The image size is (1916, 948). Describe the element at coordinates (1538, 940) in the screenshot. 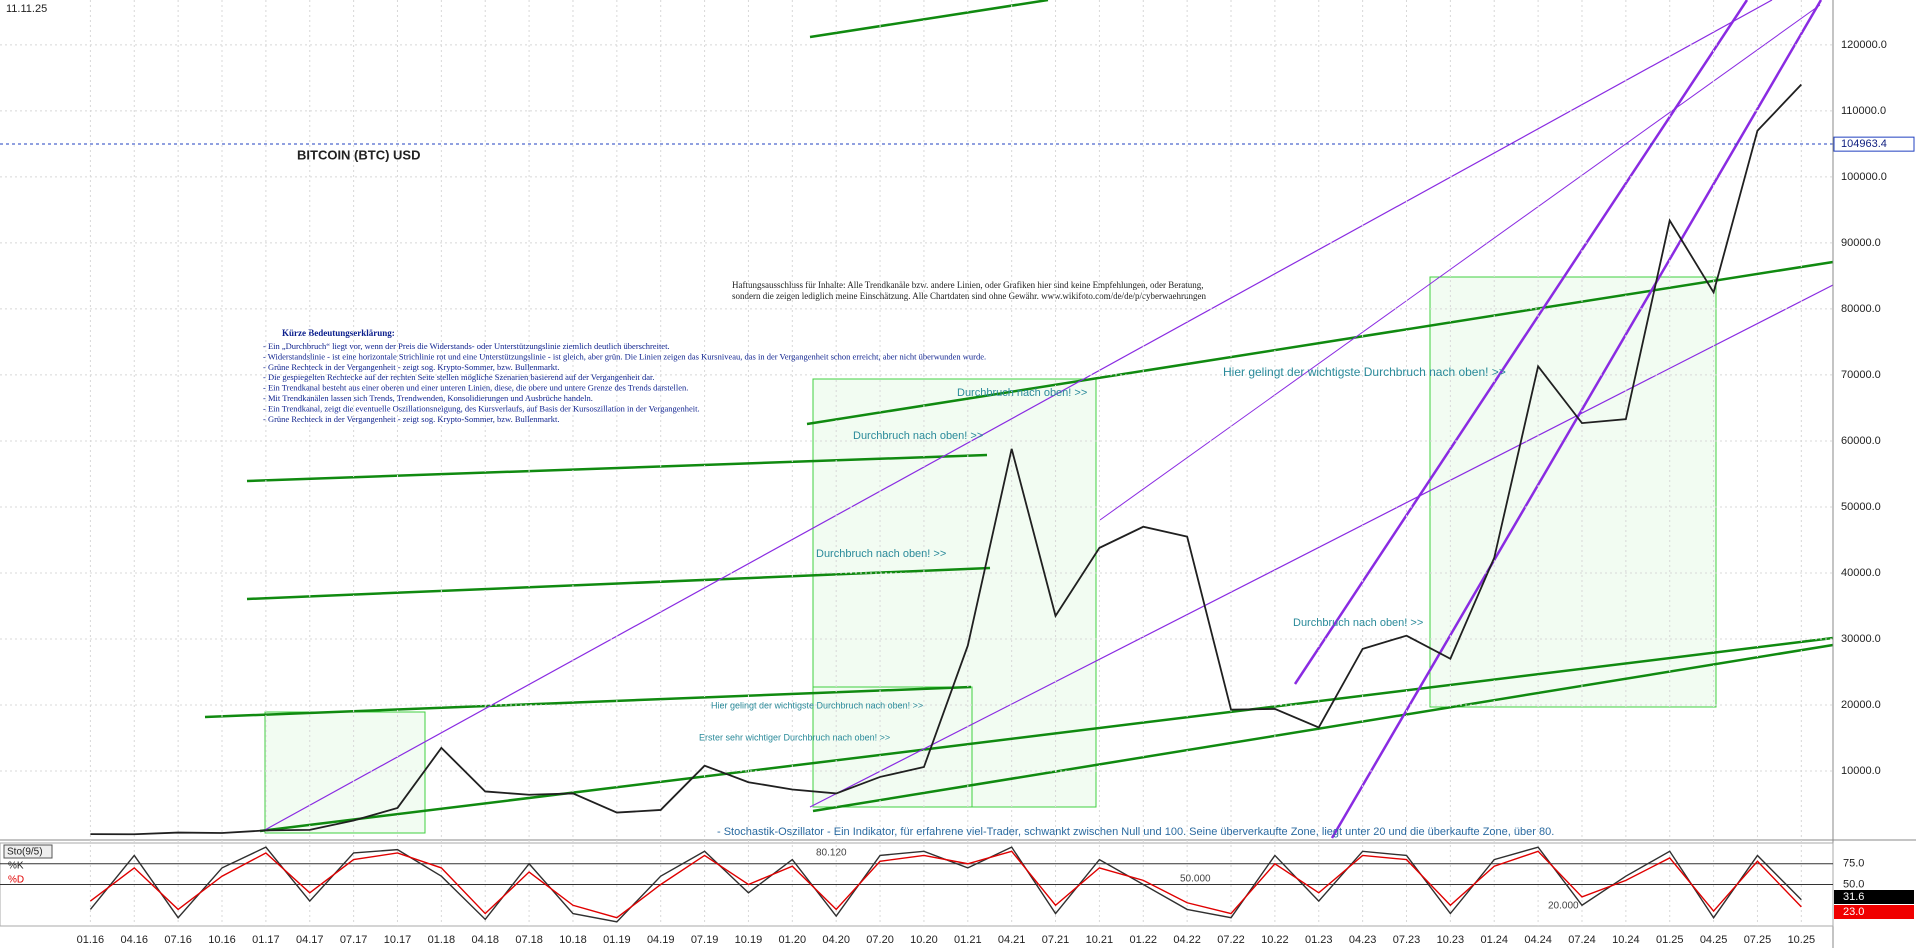

I see `x-tick-label: 04.24` at that location.